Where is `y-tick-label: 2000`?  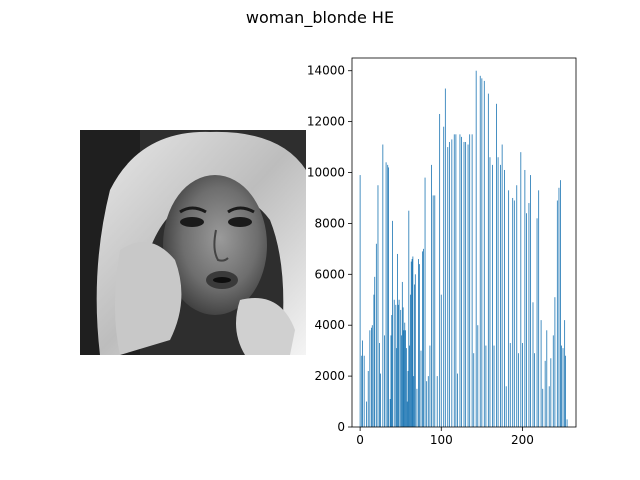
y-tick-label: 2000 is located at coordinates (329, 376).